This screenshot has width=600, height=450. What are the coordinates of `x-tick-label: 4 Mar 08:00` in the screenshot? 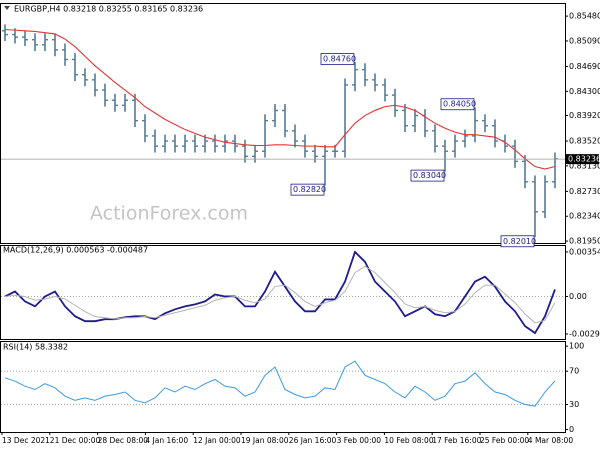 It's located at (551, 440).